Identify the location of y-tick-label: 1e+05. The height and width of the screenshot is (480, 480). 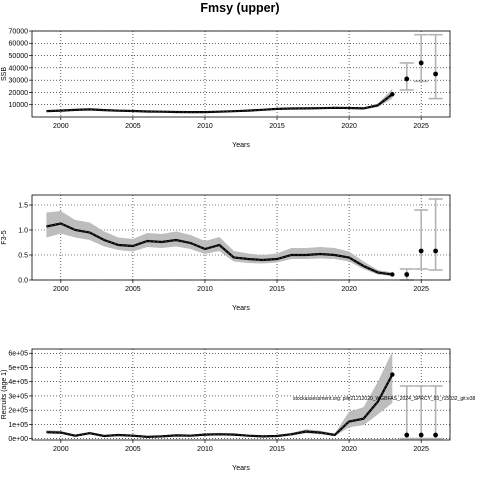
(18, 425).